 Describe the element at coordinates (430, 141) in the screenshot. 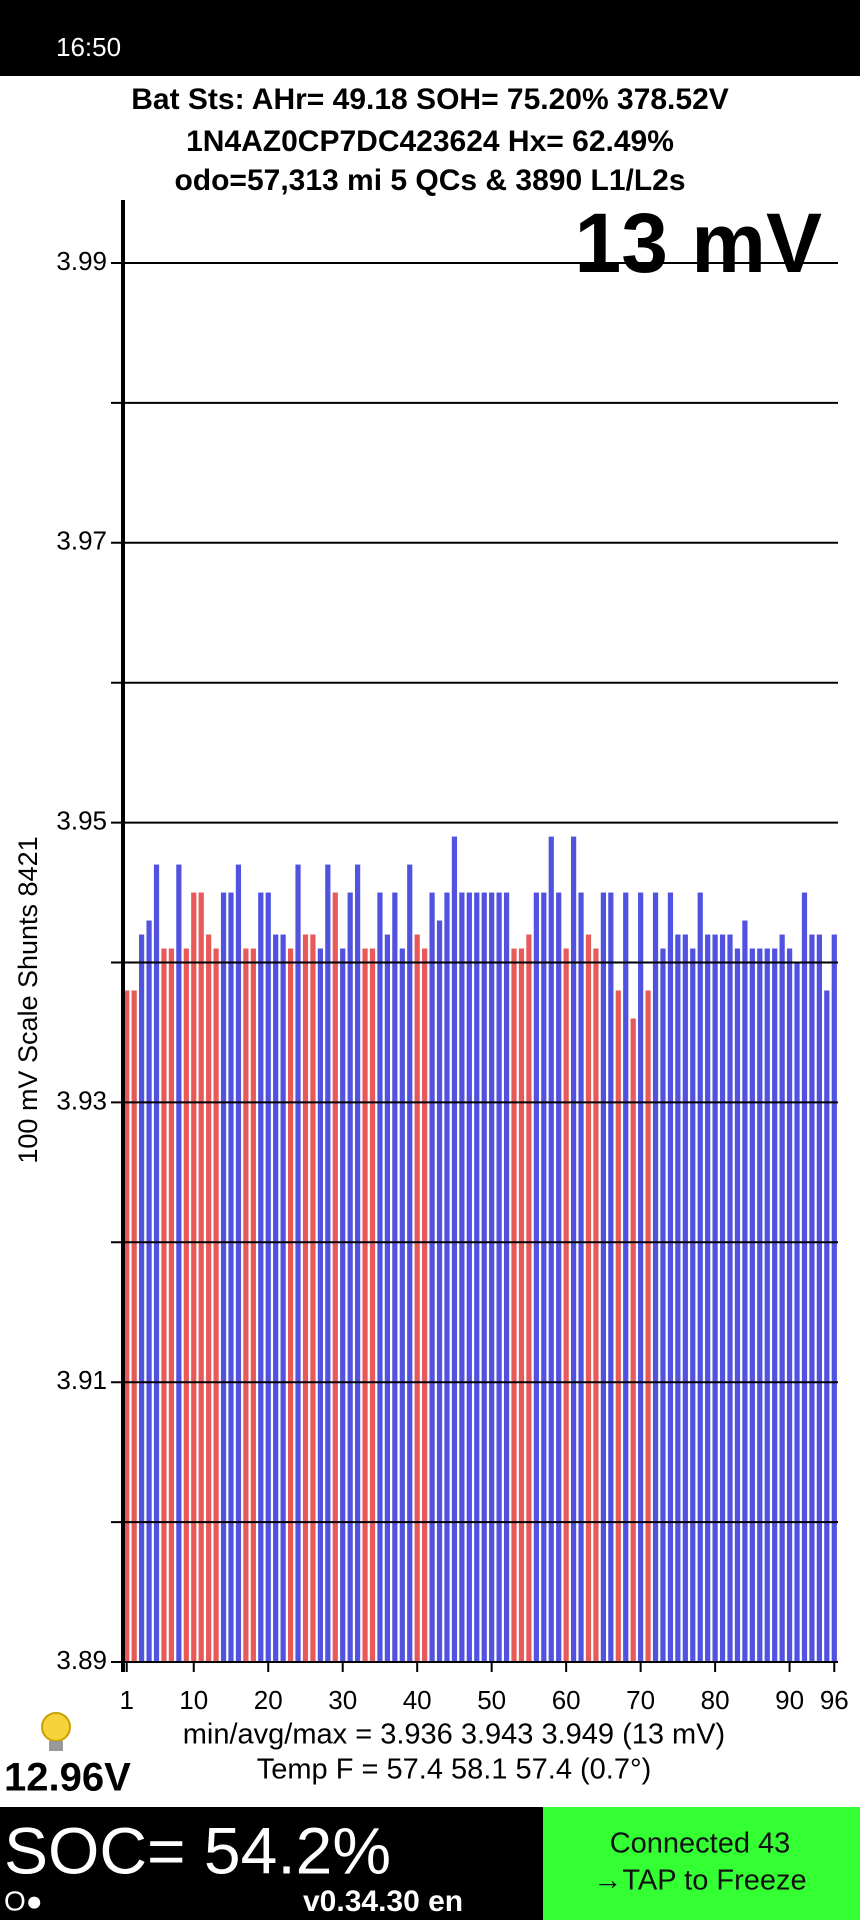

I see `header-line: 1N4AZ0CP7DC423624 Hx= 62.49%` at that location.